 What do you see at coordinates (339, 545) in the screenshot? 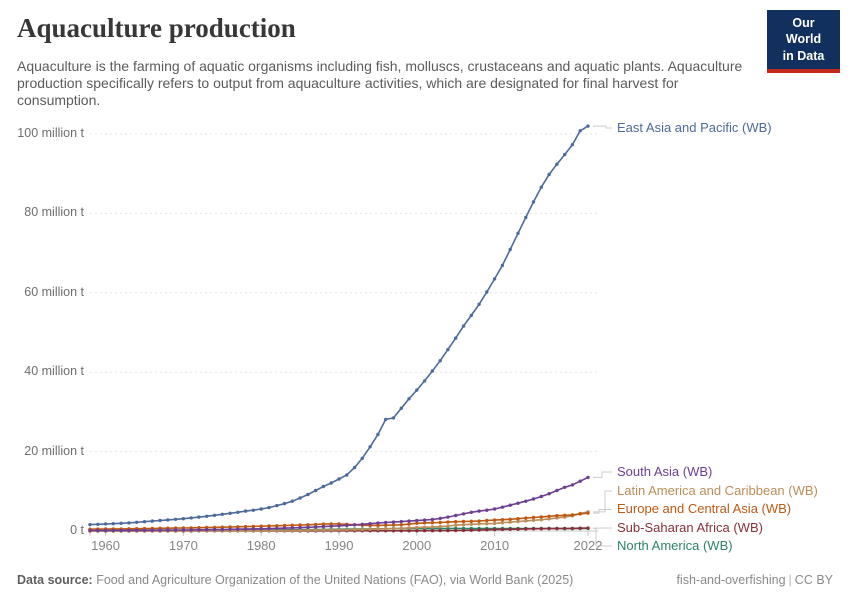
I see `x-axis-label: 1990` at bounding box center [339, 545].